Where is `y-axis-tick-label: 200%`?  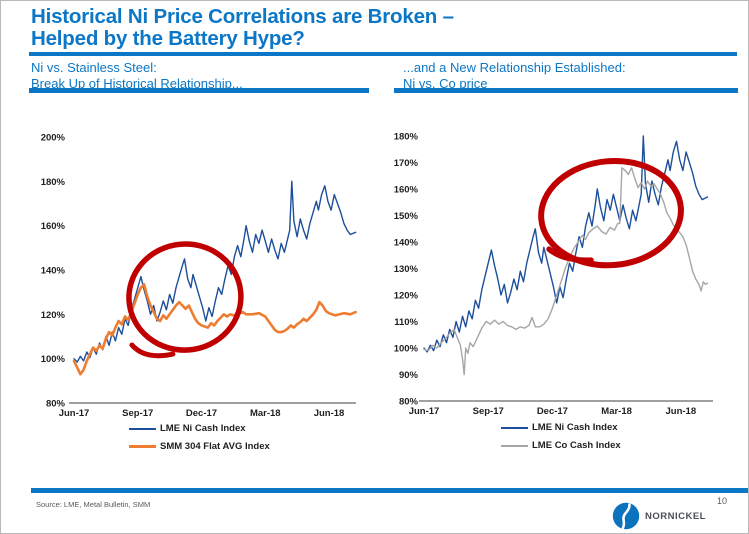
y-axis-tick-label: 200% is located at coordinates (53, 137).